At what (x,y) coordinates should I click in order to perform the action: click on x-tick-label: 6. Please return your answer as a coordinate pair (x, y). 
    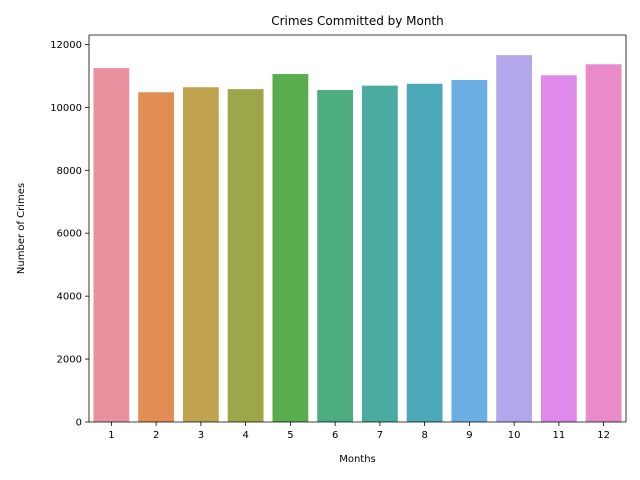
    Looking at the image, I should click on (335, 435).